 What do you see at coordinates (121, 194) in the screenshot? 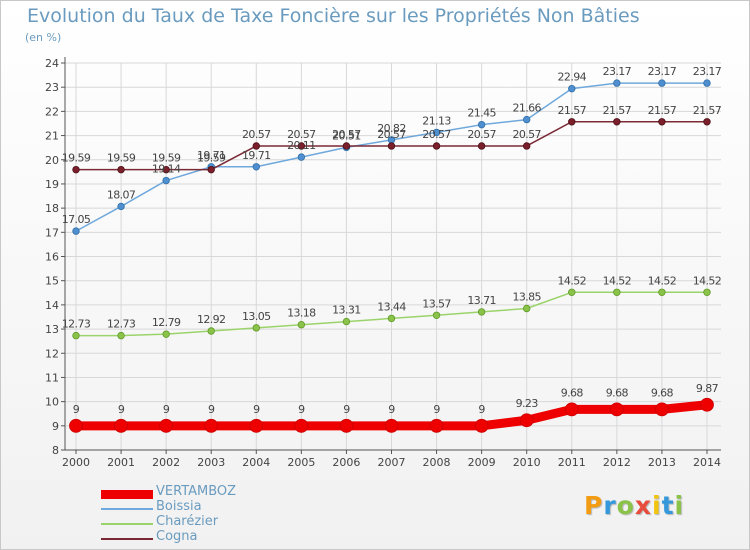
I see `data-label: 18.07` at bounding box center [121, 194].